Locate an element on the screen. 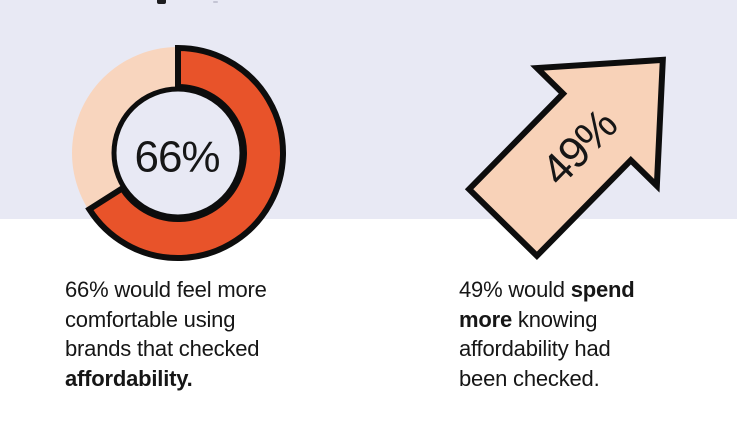  cropped-text-fragment is located at coordinates (161, 2).